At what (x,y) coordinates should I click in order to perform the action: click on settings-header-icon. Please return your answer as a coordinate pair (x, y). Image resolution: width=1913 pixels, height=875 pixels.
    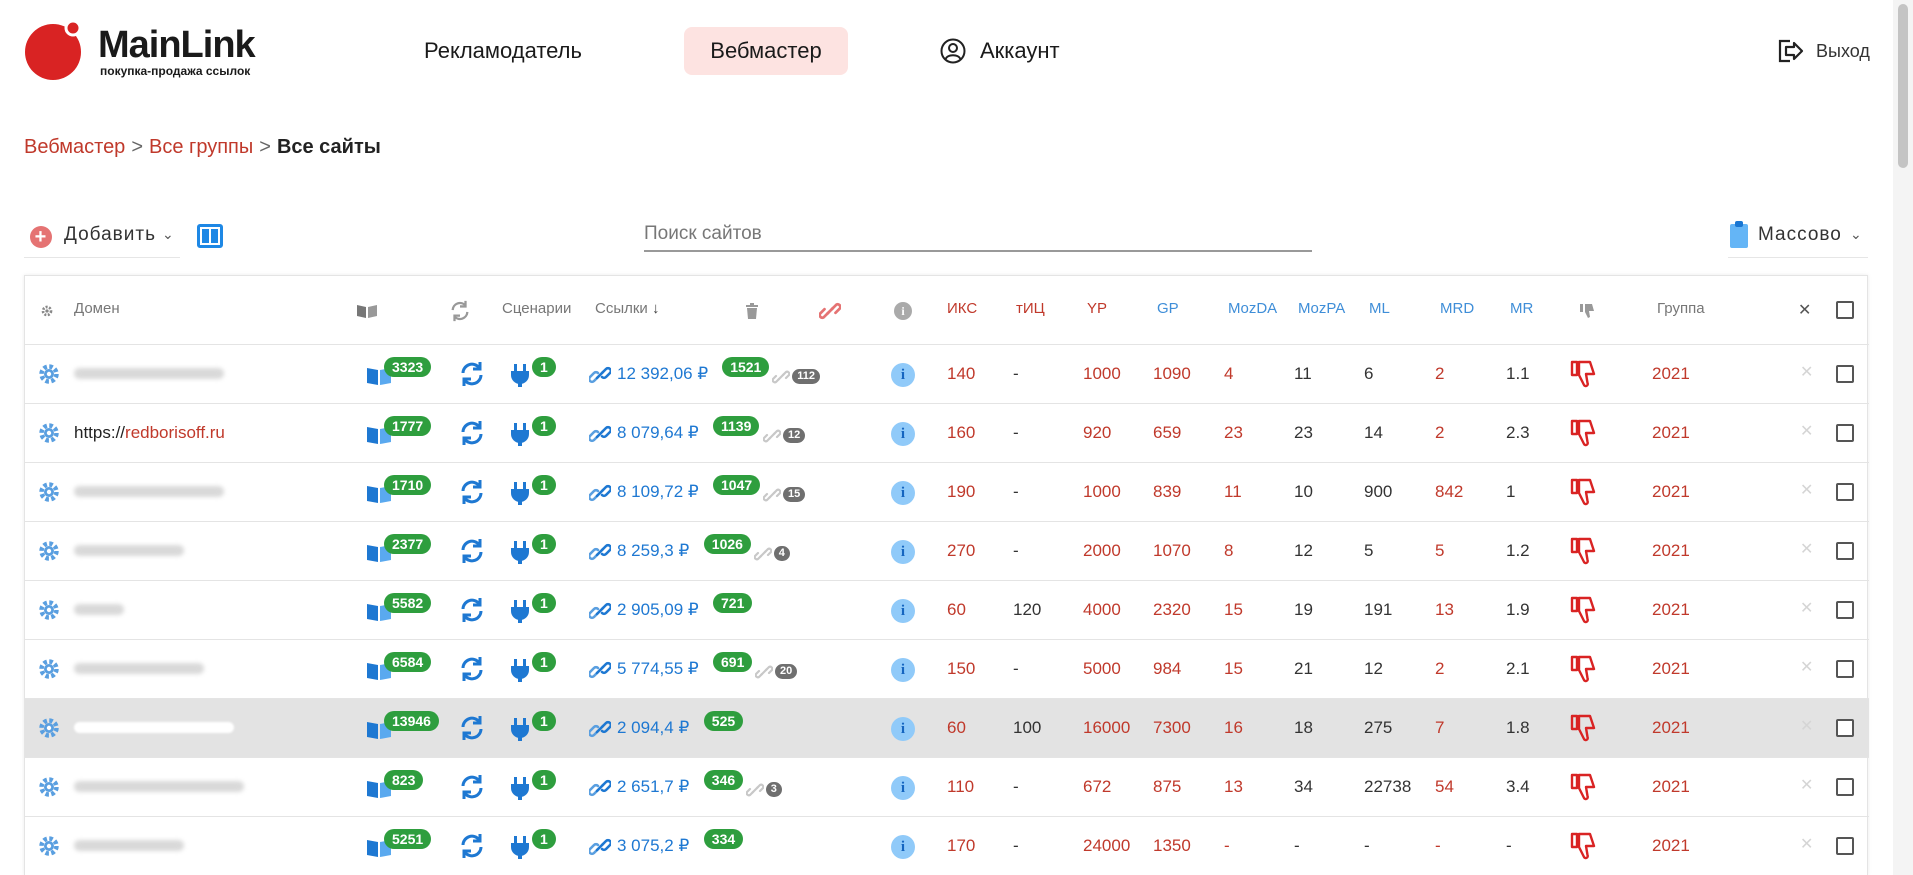
    Looking at the image, I should click on (47, 311).